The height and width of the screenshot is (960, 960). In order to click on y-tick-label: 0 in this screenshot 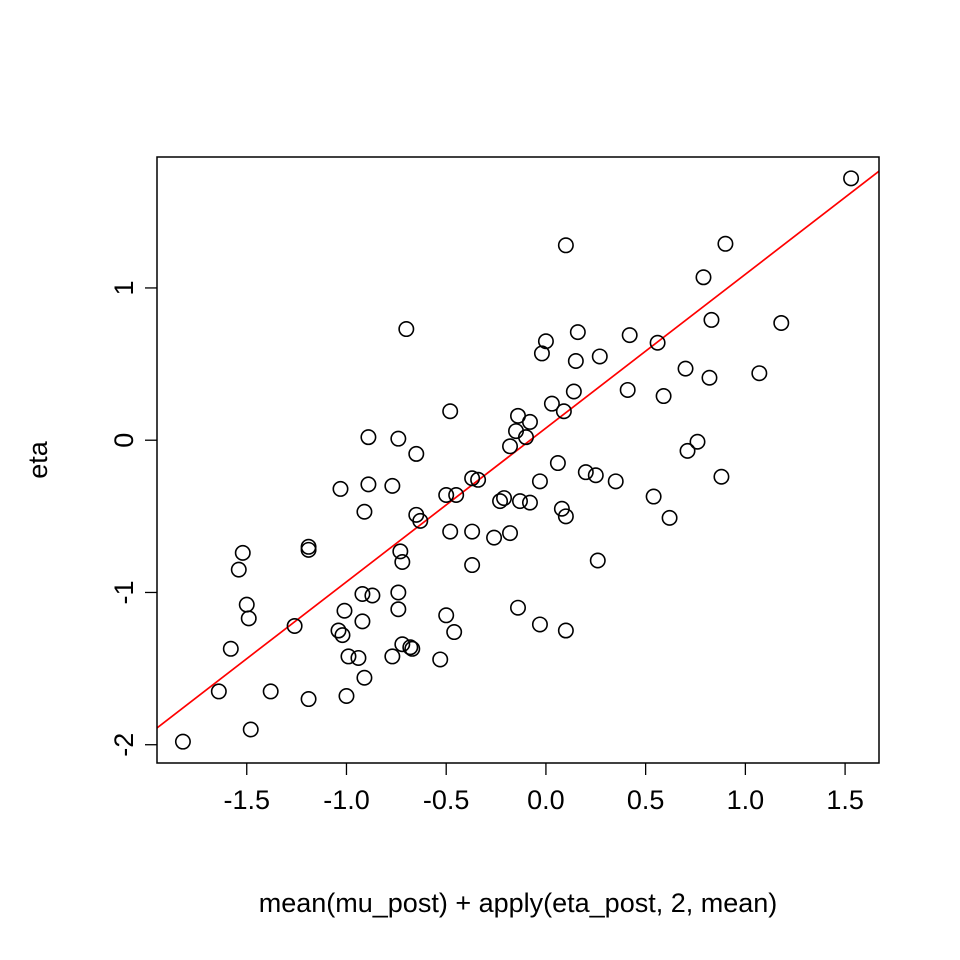, I will do `click(124, 440)`.